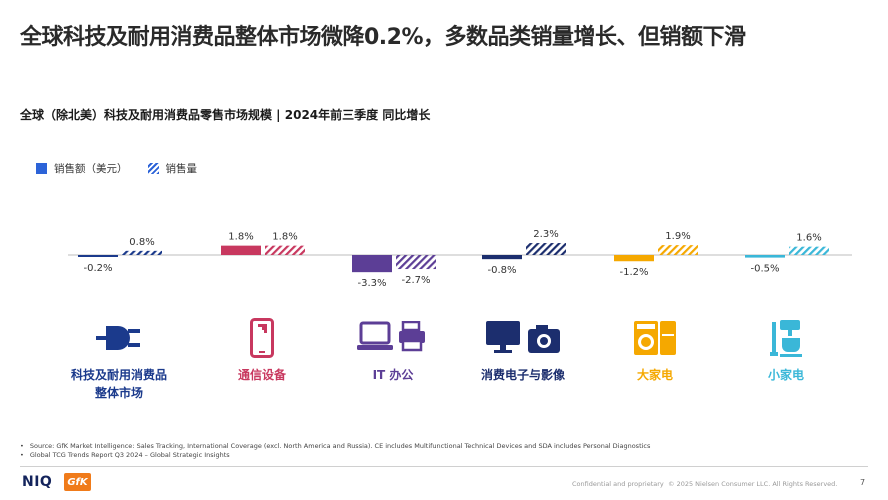 This screenshot has width=888, height=500. What do you see at coordinates (371, 283) in the screenshot?
I see `data-label-value-2: -3.3%` at bounding box center [371, 283].